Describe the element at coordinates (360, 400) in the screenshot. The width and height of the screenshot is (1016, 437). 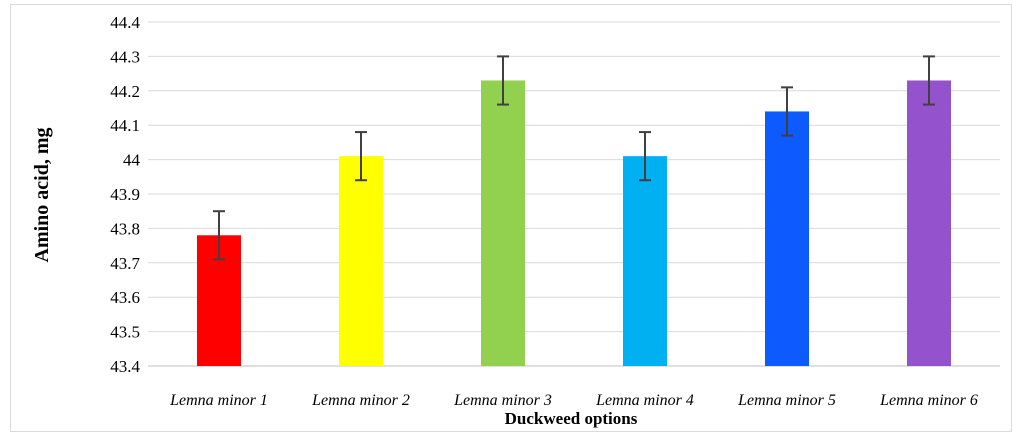
I see `category-label: Lemna minor 2` at that location.